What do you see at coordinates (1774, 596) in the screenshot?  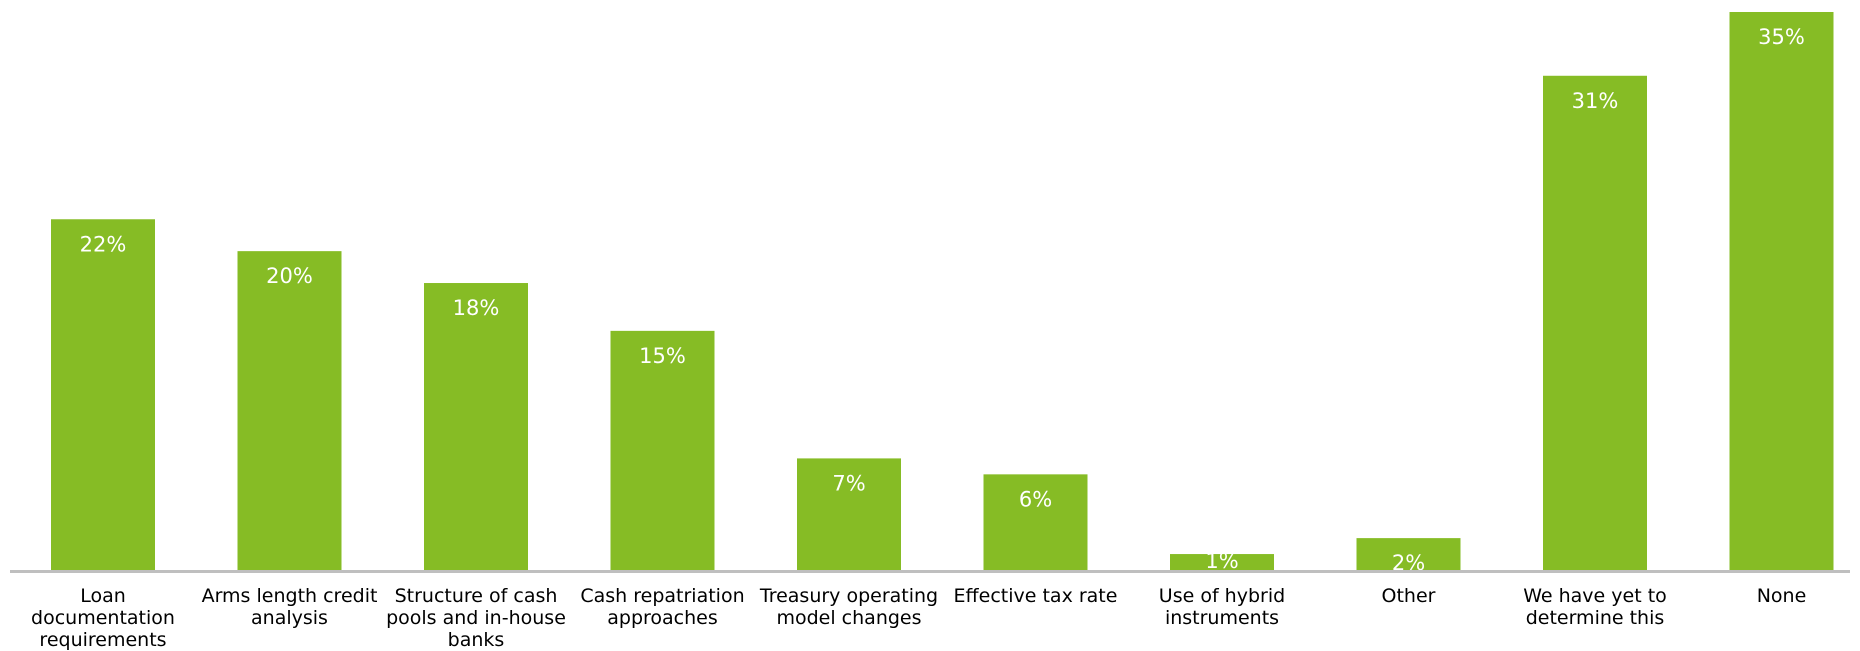 I see `category-label-10: None` at bounding box center [1774, 596].